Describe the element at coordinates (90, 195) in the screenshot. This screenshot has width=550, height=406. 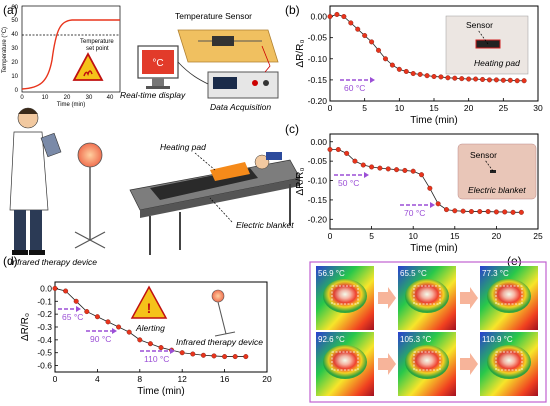
I see `infrared-lamp-icon` at that location.